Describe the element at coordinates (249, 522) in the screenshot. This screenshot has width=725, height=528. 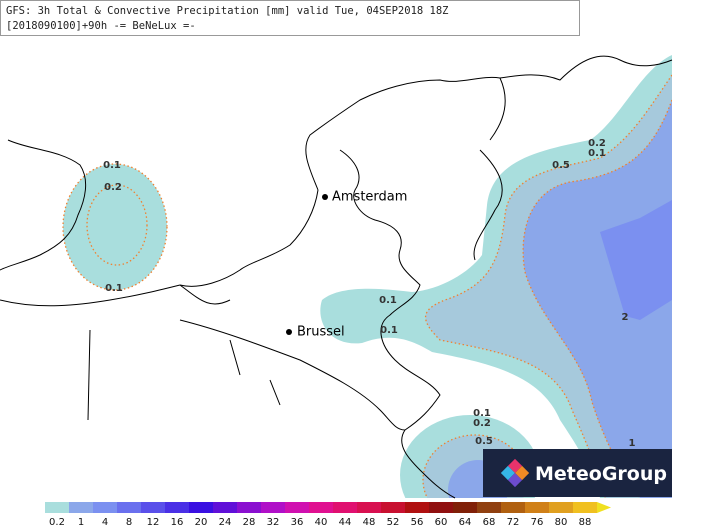
I see `legend-label: 28` at that location.